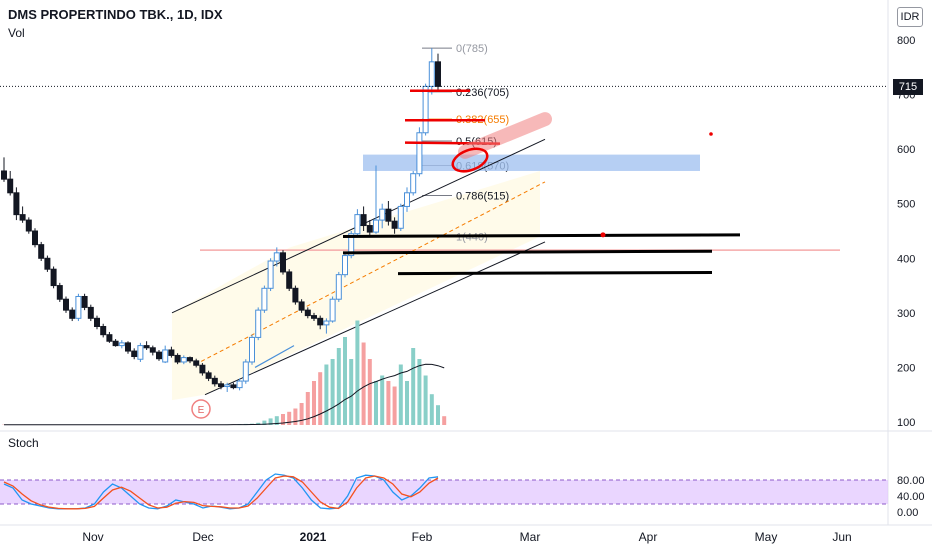 The width and height of the screenshot is (932, 550). What do you see at coordinates (766, 537) in the screenshot?
I see `x-tick-label: May` at bounding box center [766, 537].